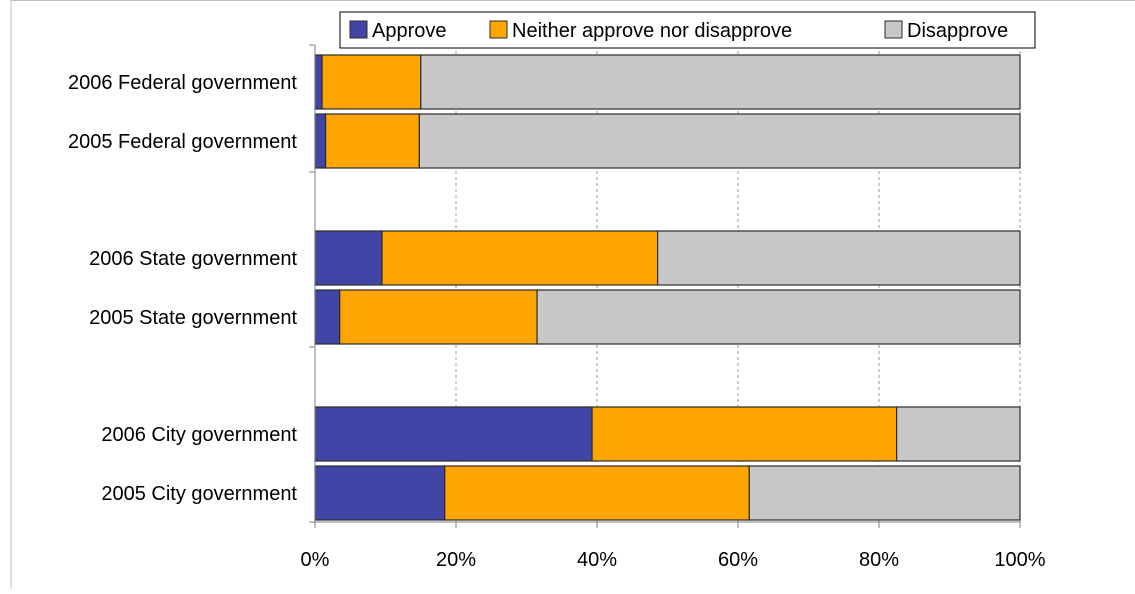 This screenshot has height=594, width=1135. What do you see at coordinates (652, 31) in the screenshot?
I see `legend-label-neither-approve-nor-disapprove: Neither approve nor disapprove` at bounding box center [652, 31].